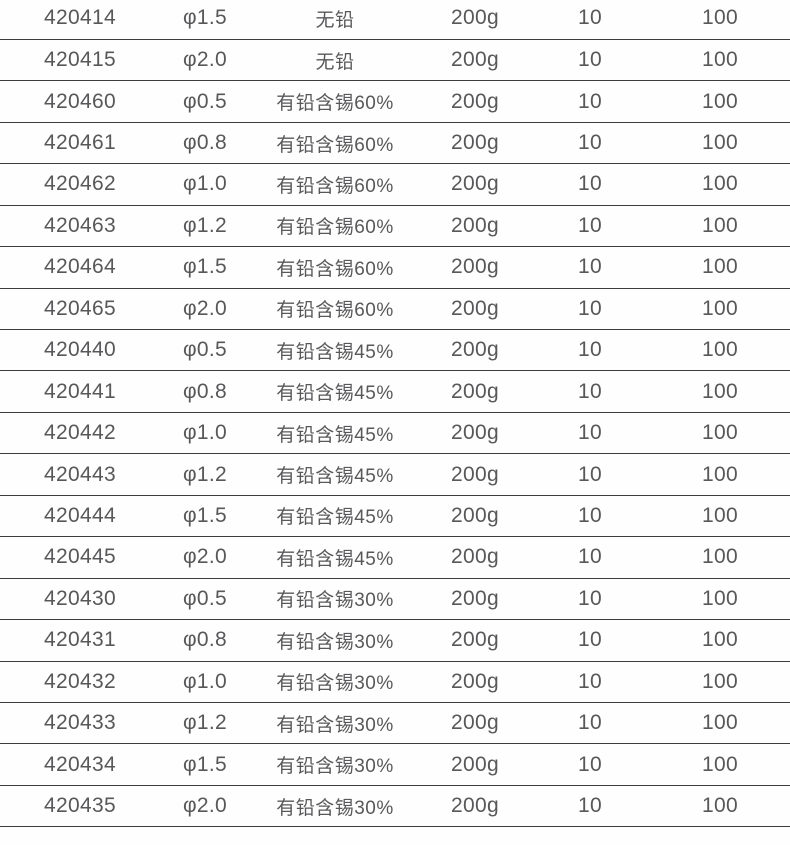  I want to click on product-code-cell: 420433, so click(80, 723).